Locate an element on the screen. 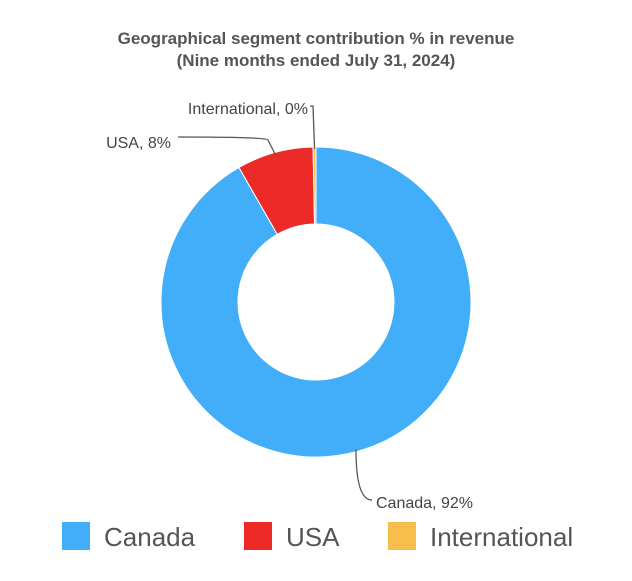 The width and height of the screenshot is (632, 581). legend-item-canada: Canada is located at coordinates (129, 537).